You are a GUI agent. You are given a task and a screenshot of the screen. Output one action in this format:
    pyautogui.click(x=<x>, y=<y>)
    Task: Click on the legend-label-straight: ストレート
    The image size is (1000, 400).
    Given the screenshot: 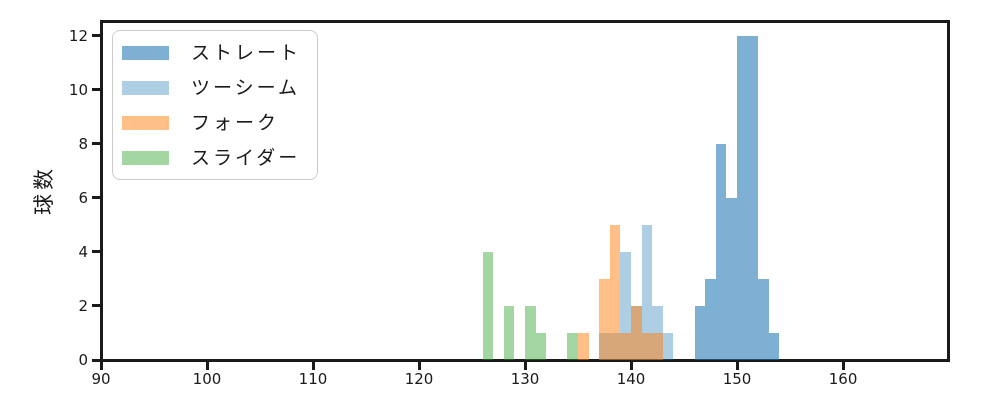 What is the action you would take?
    pyautogui.click(x=246, y=53)
    